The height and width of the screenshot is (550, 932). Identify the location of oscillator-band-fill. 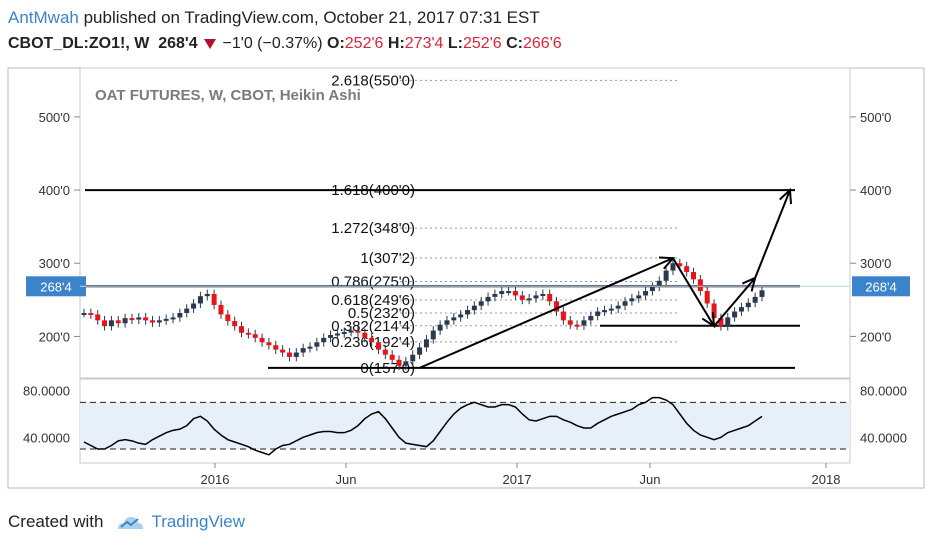
(465, 425).